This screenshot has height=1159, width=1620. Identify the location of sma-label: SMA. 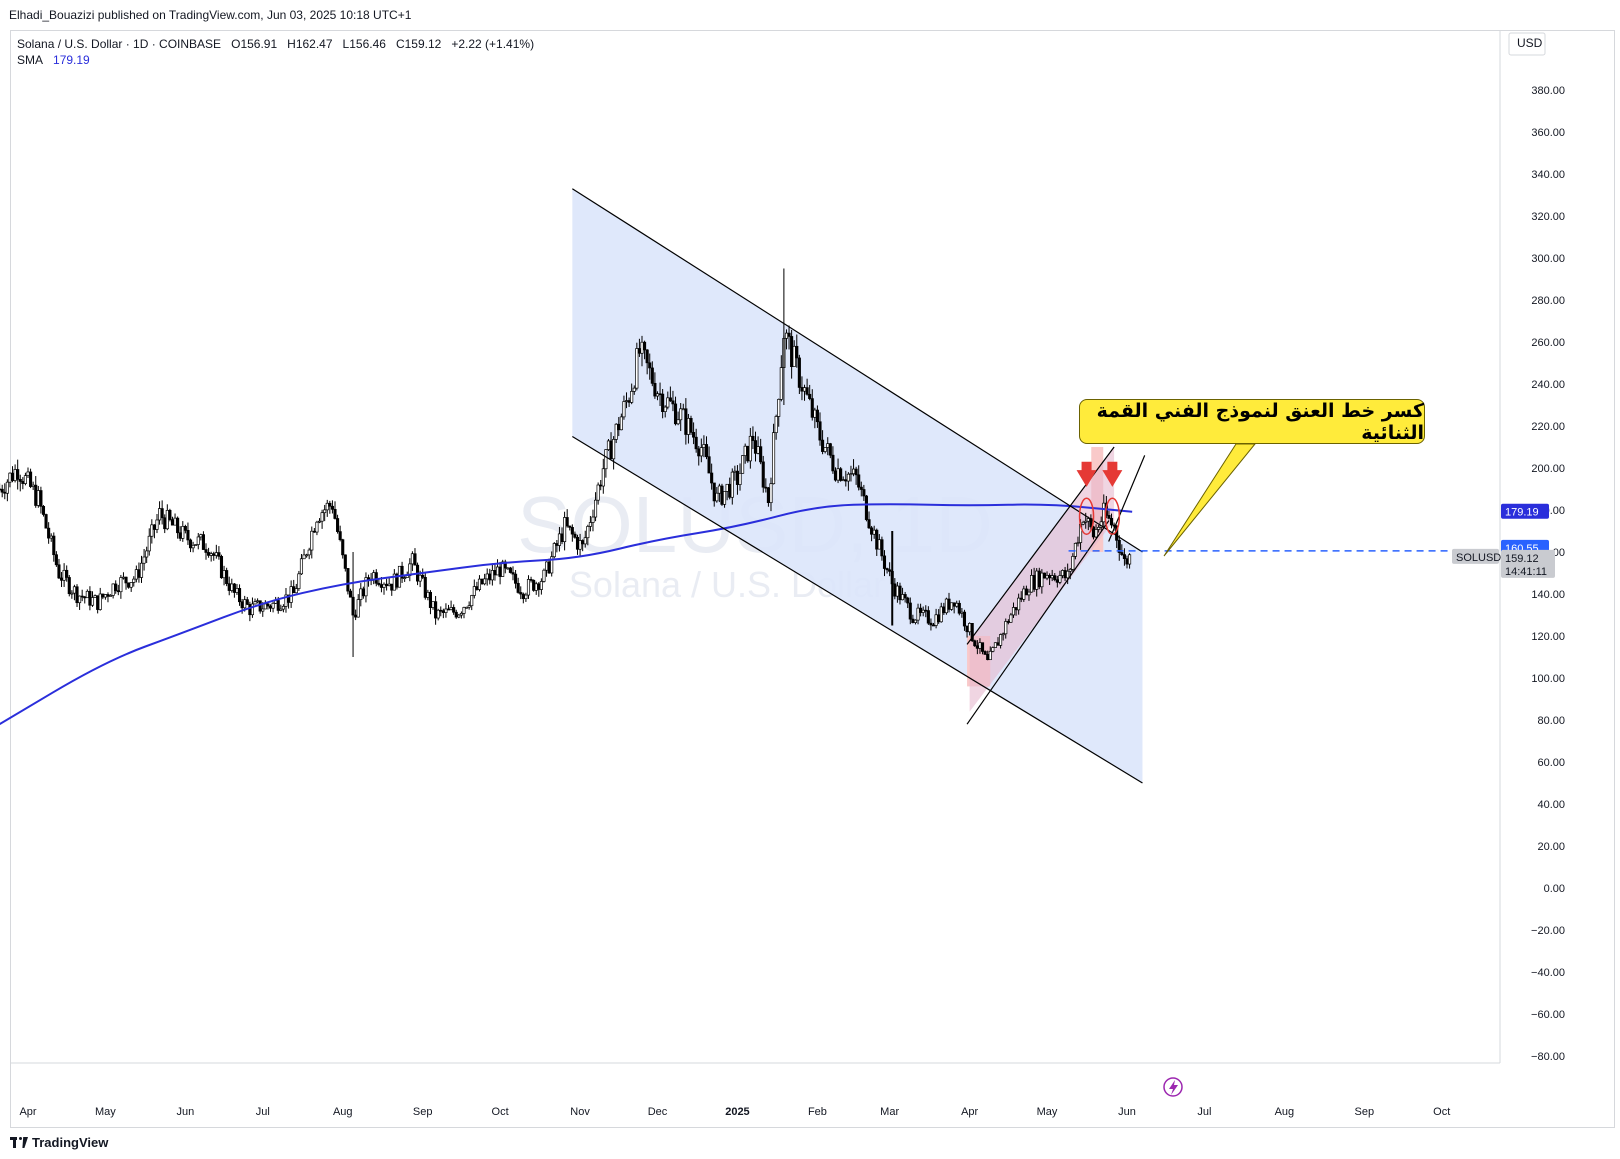
(30, 60).